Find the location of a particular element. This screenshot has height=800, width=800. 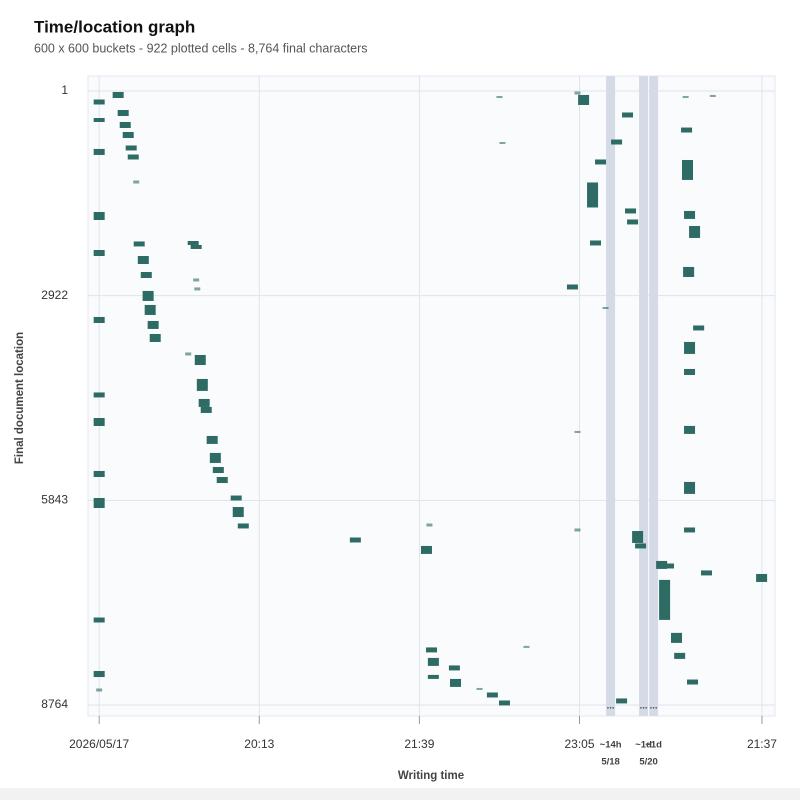

footer-strip is located at coordinates (400, 794).